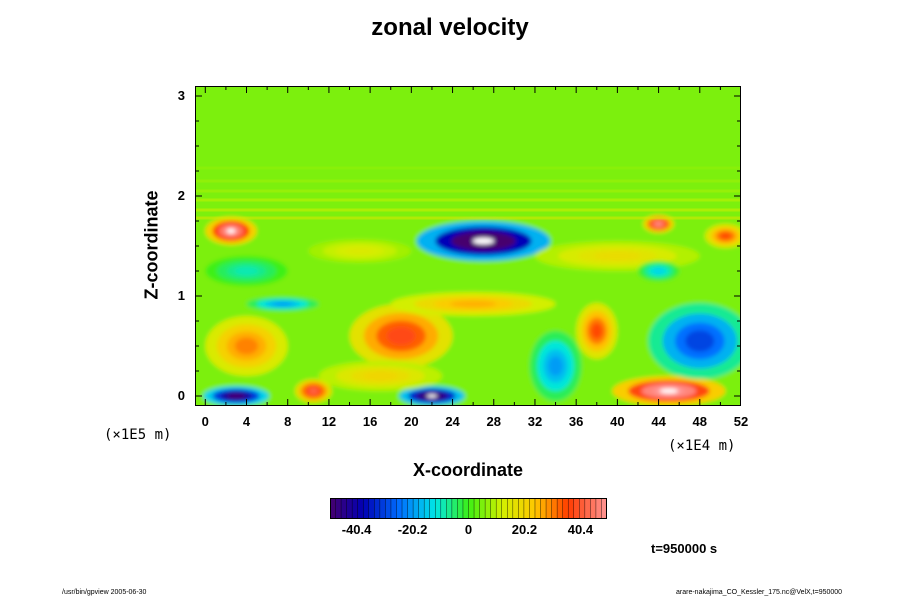 This screenshot has width=900, height=600. What do you see at coordinates (700, 421) in the screenshot?
I see `x-tick-label: 48` at bounding box center [700, 421].